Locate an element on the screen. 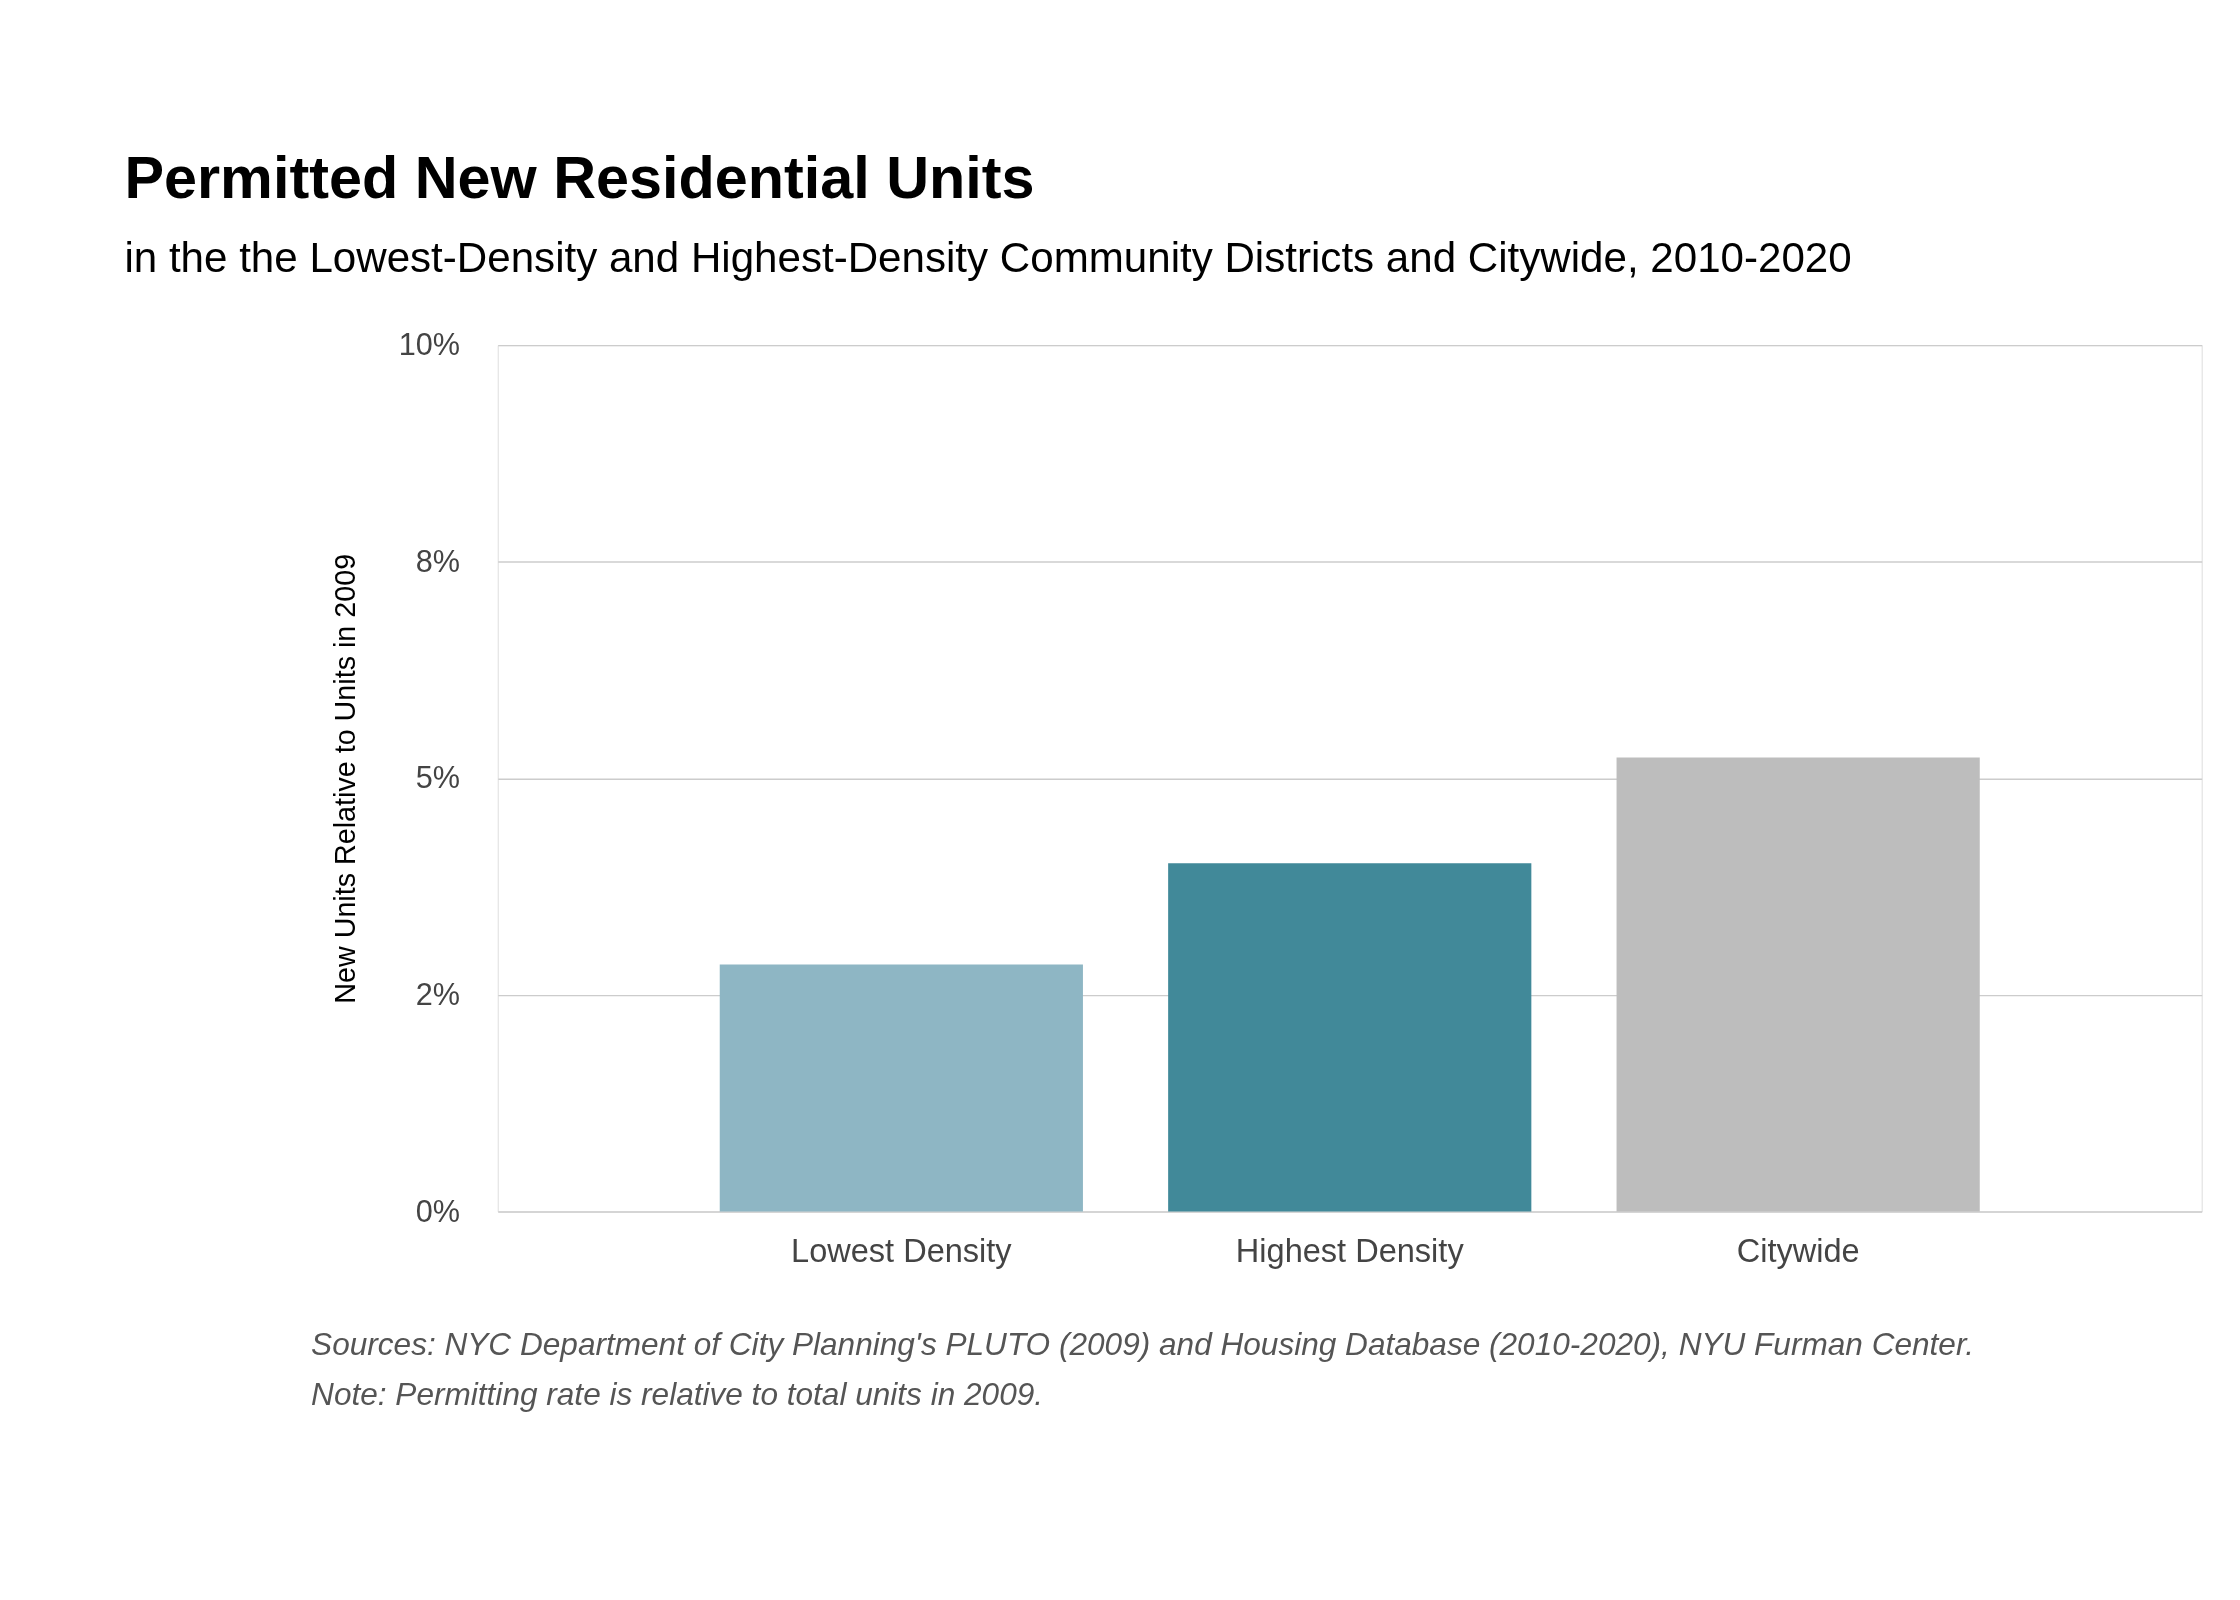 The width and height of the screenshot is (2240, 1600). y-tick-label: 10% is located at coordinates (429, 344).